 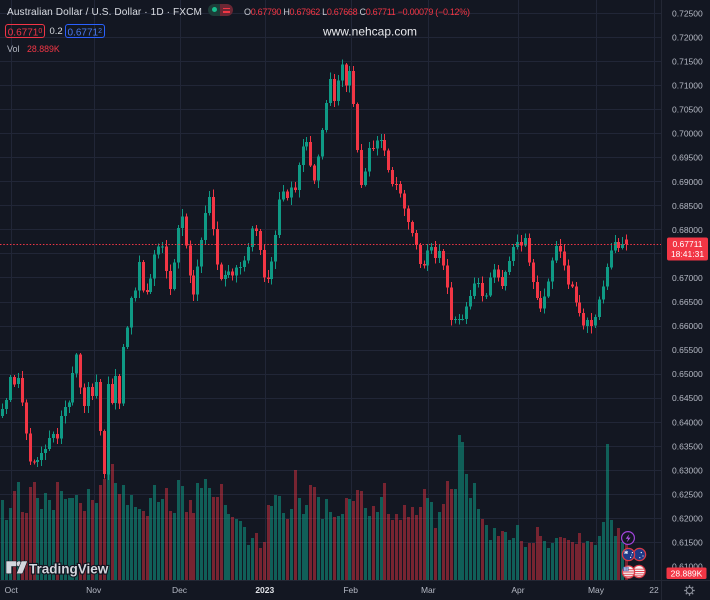 I want to click on svg-text: TradingView, so click(x=69, y=569).